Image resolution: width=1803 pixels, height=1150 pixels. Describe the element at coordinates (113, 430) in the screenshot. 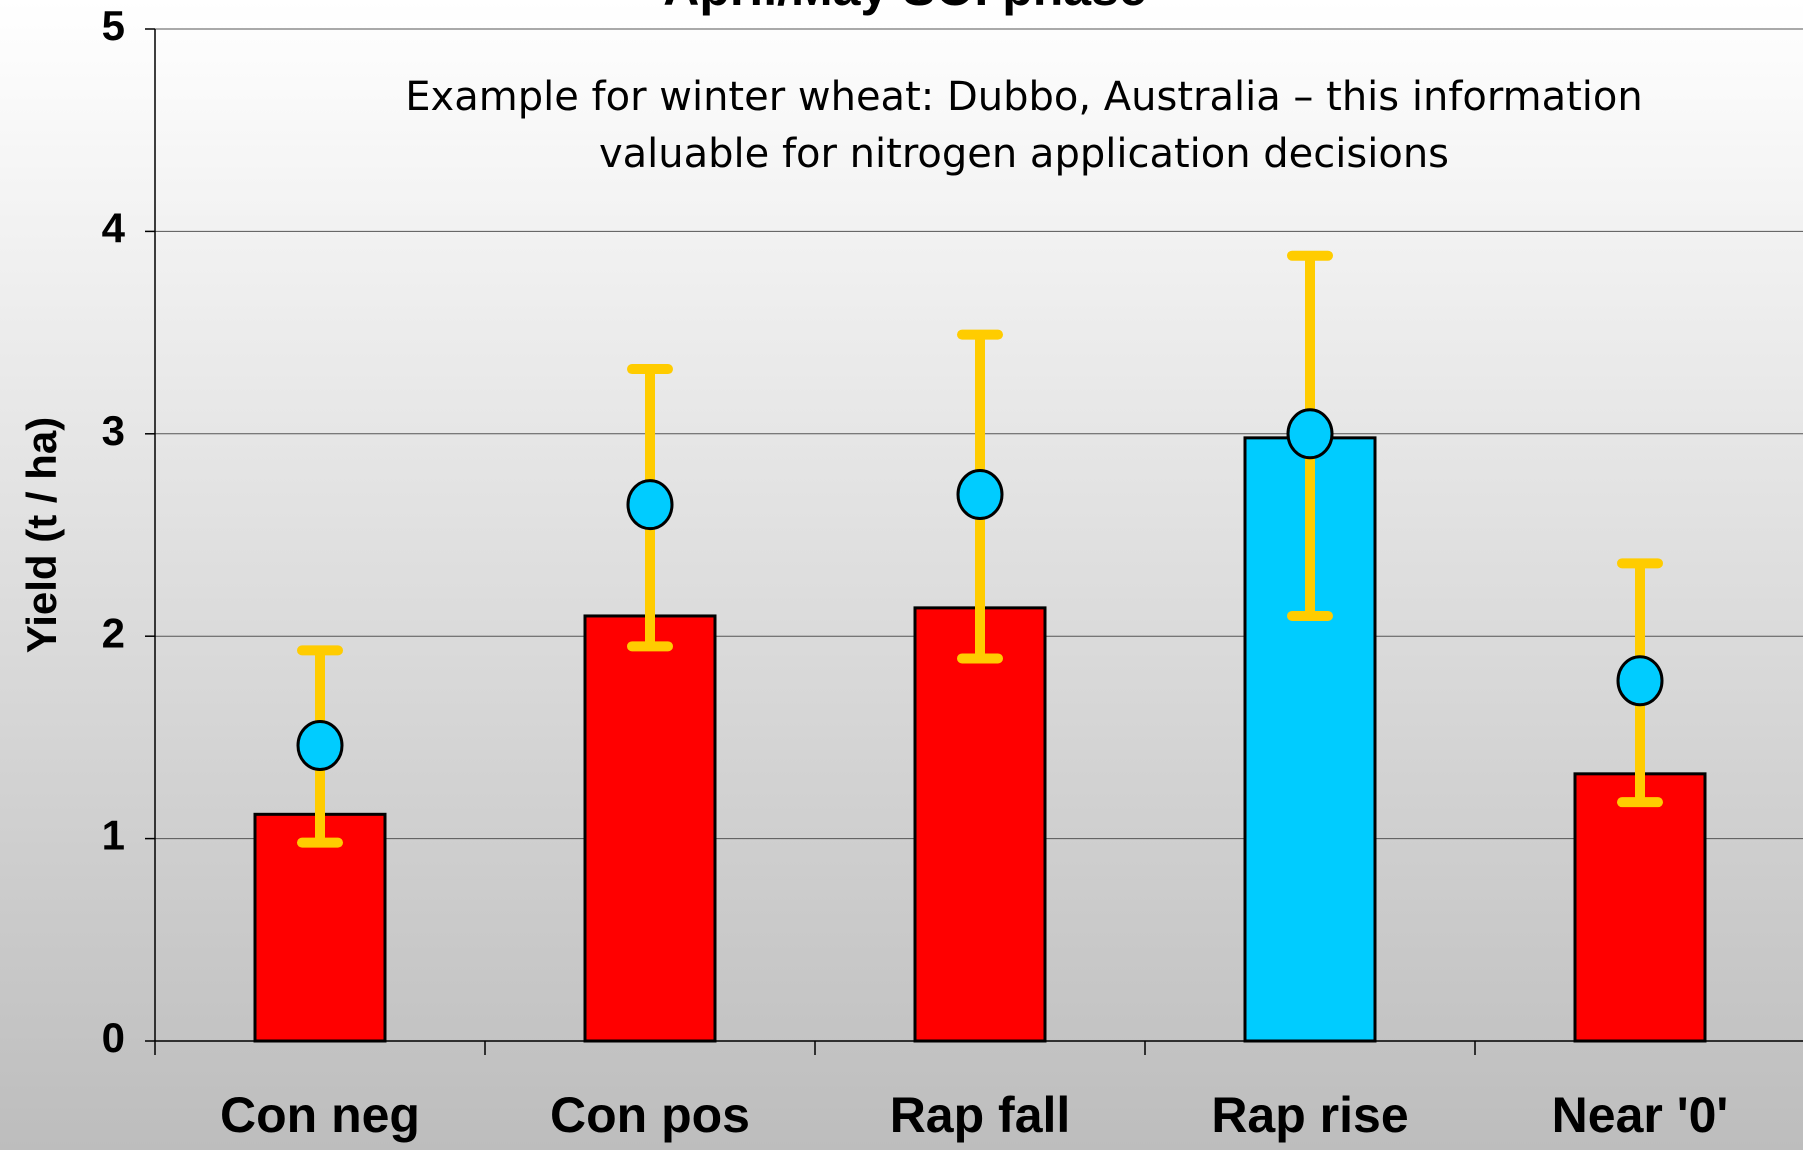

I see `y-tick-label: 3` at that location.